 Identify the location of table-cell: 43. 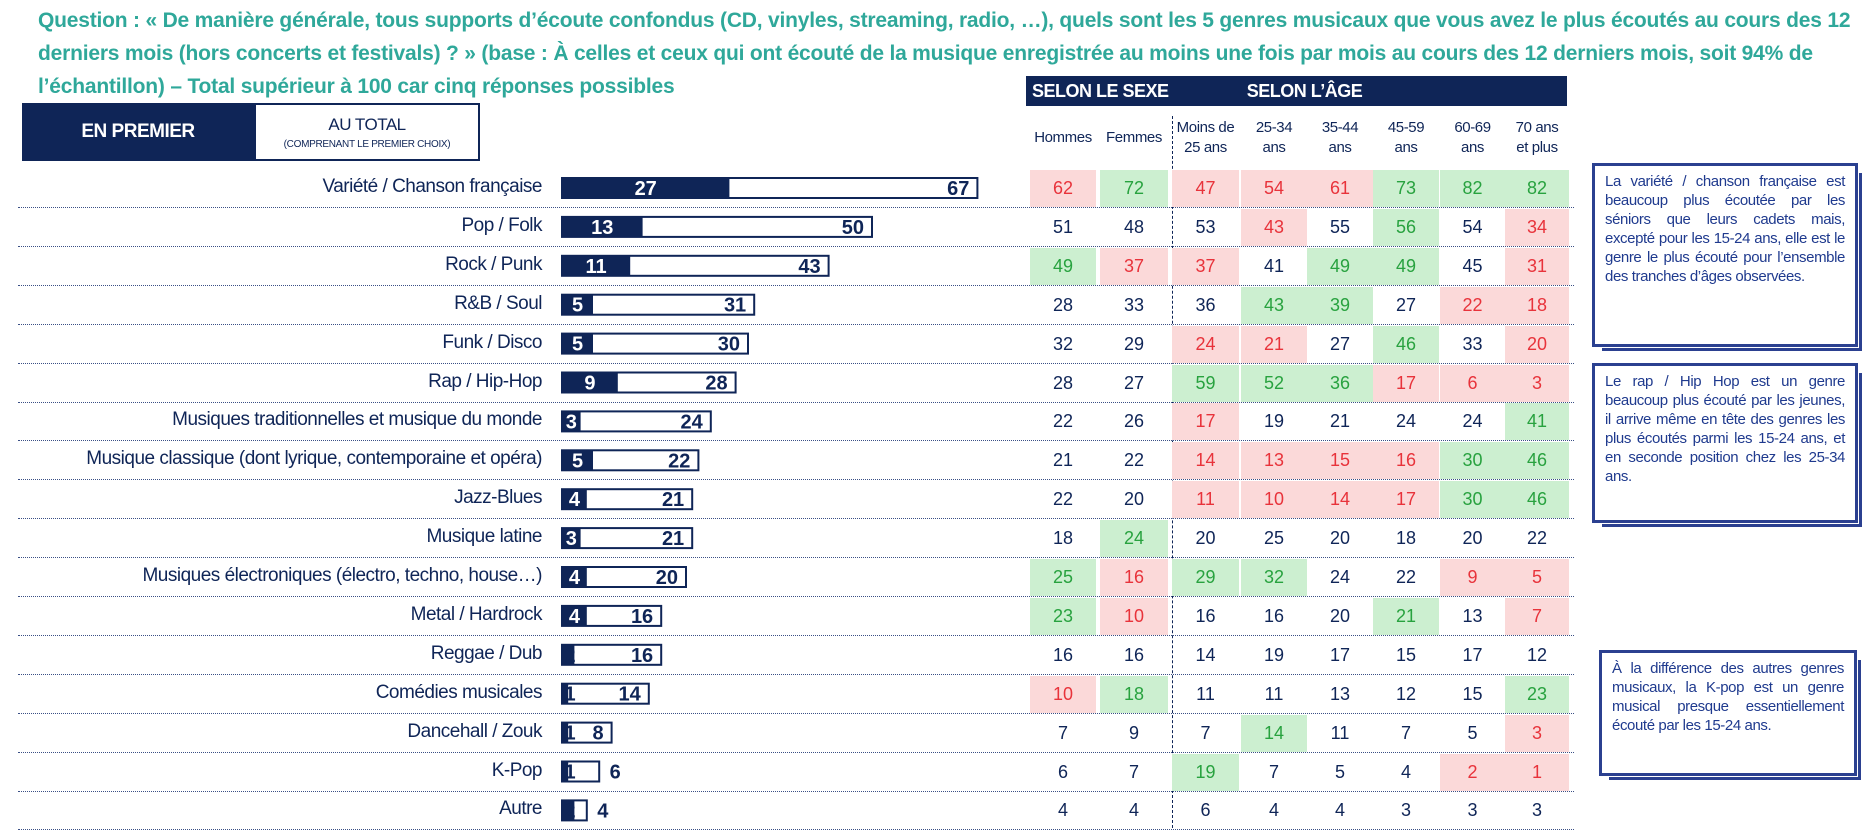
(1274, 227).